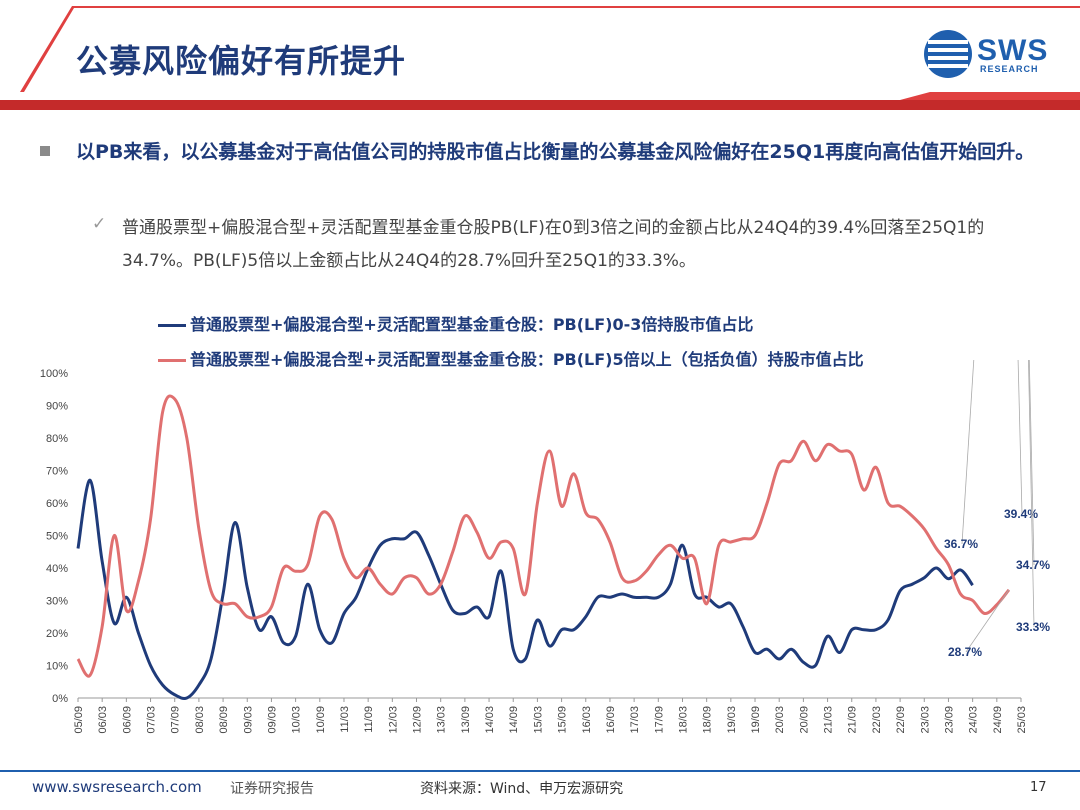 The height and width of the screenshot is (810, 1080). Describe the element at coordinates (522, 789) in the screenshot. I see `footer-source: 资料来源：Wind、申万宏源研究` at that location.